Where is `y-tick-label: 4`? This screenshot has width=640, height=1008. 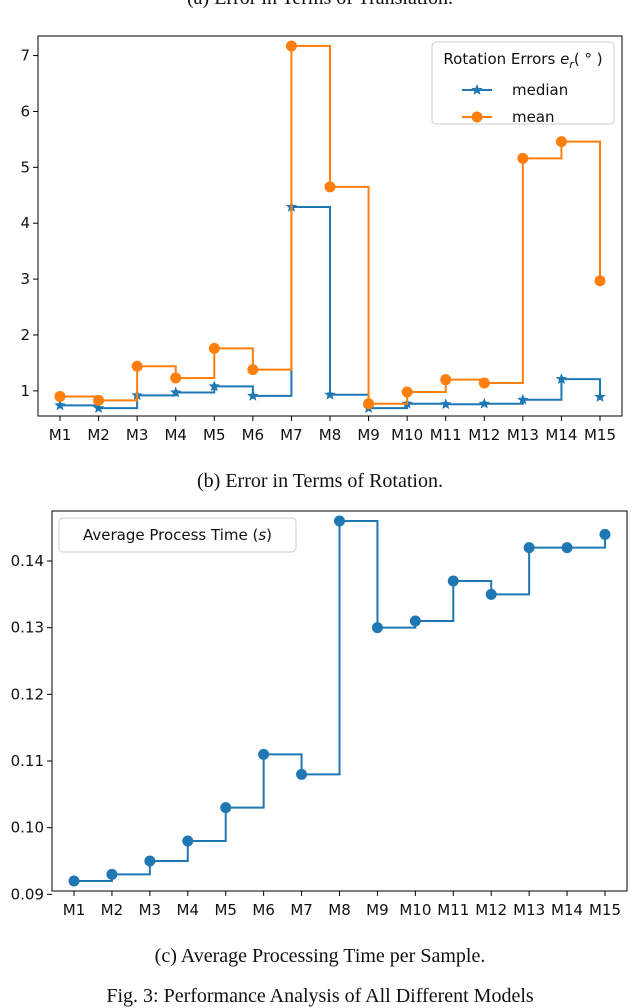
y-tick-label: 4 is located at coordinates (25, 223).